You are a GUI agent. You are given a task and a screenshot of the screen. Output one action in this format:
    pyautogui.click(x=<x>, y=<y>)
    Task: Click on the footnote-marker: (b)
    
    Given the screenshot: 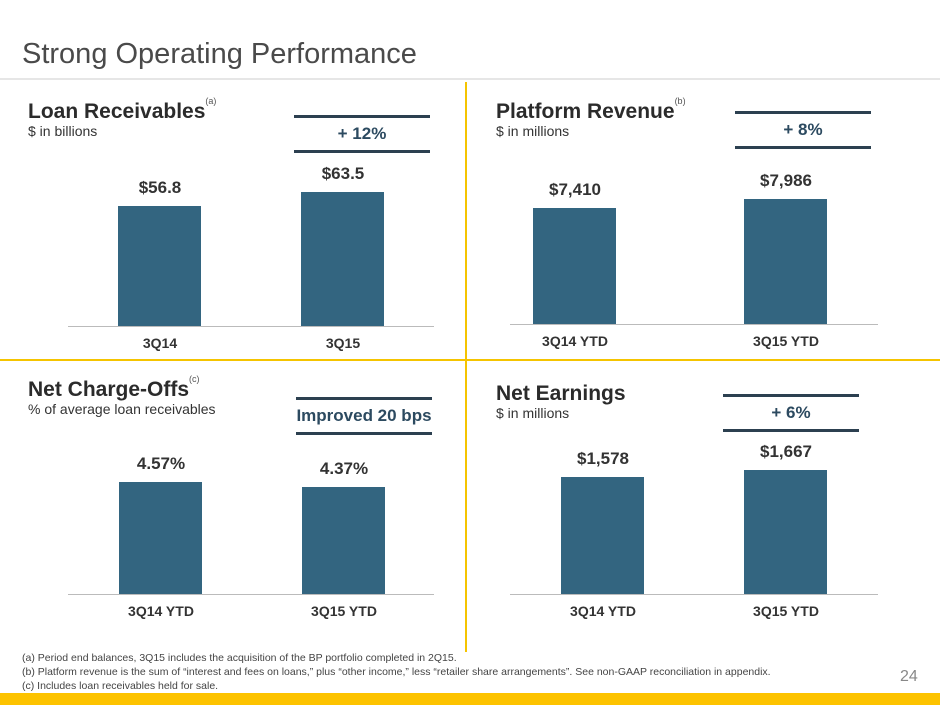 What is the action you would take?
    pyautogui.click(x=680, y=101)
    